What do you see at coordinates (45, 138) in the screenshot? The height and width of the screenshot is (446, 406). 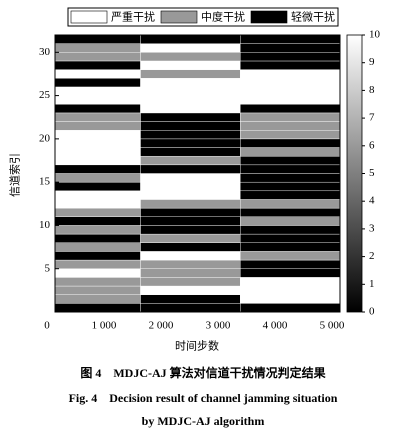 I see `y-tick-label: 20` at bounding box center [45, 138].